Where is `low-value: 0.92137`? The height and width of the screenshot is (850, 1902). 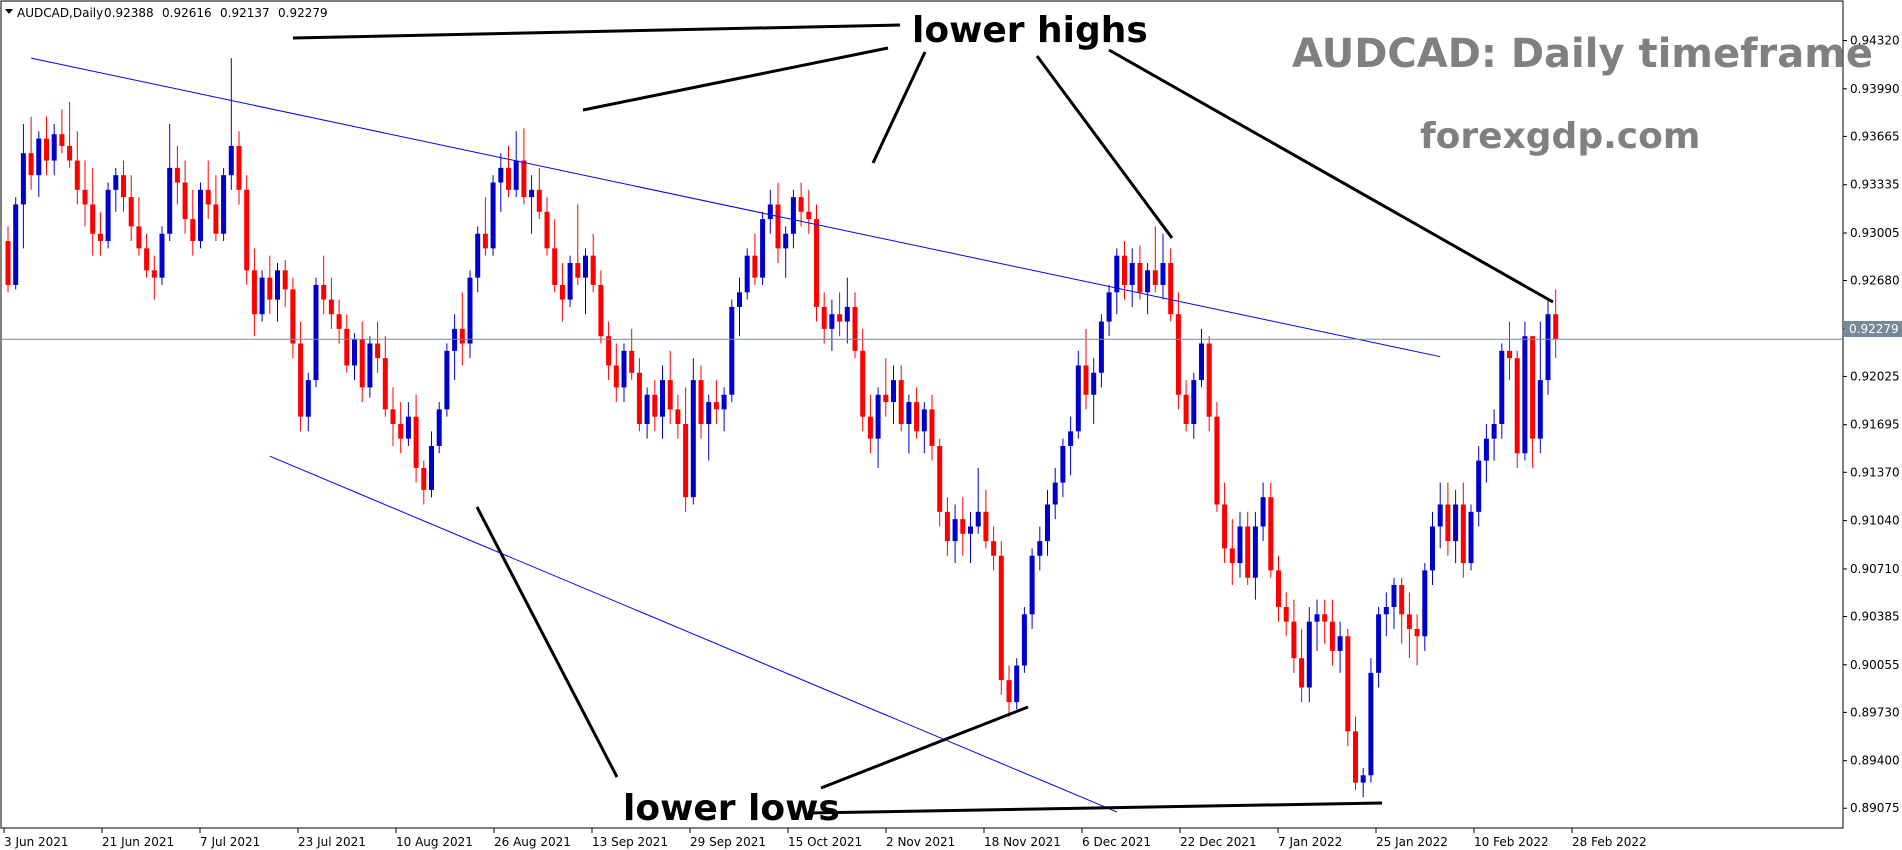 low-value: 0.92137 is located at coordinates (245, 13).